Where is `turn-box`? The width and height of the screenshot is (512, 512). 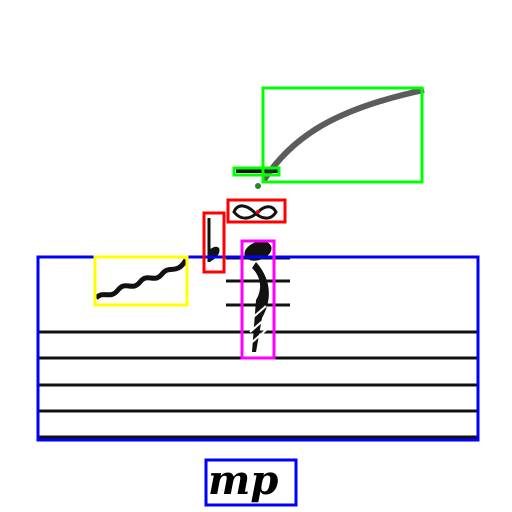
turn-box is located at coordinates (256, 211).